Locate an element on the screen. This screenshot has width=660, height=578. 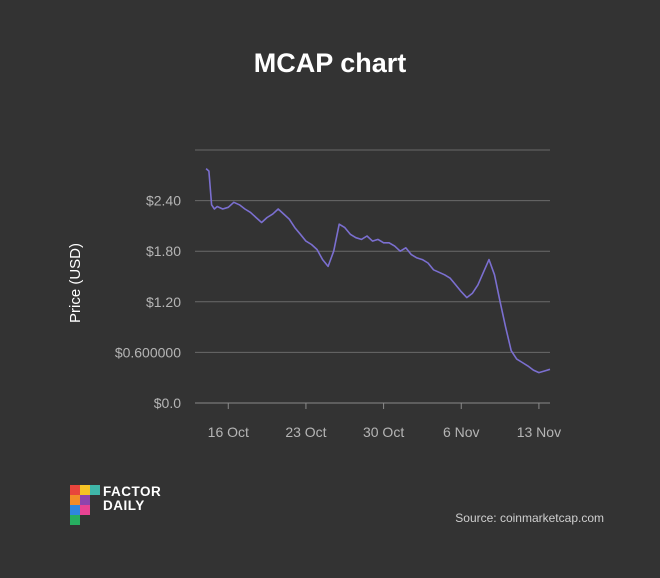
x-tick-label: 16 Oct is located at coordinates (228, 432).